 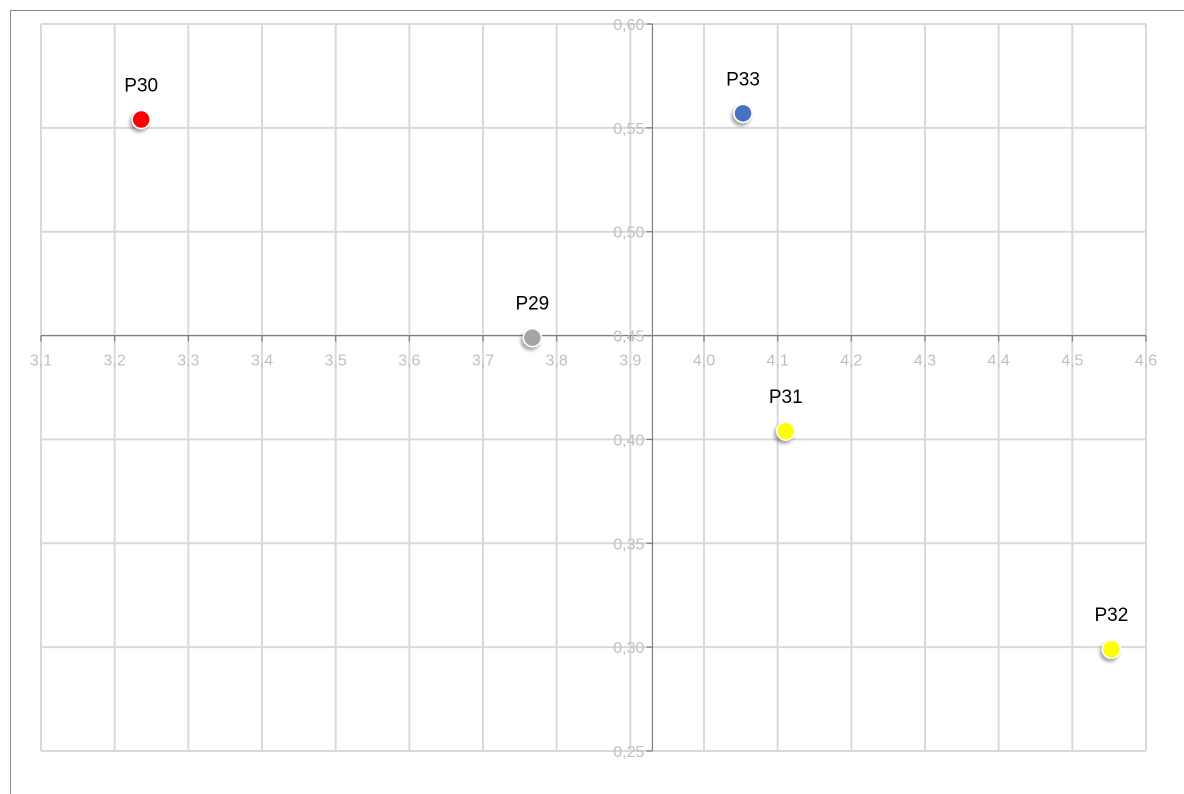 I want to click on data-point-p33, so click(x=743, y=113).